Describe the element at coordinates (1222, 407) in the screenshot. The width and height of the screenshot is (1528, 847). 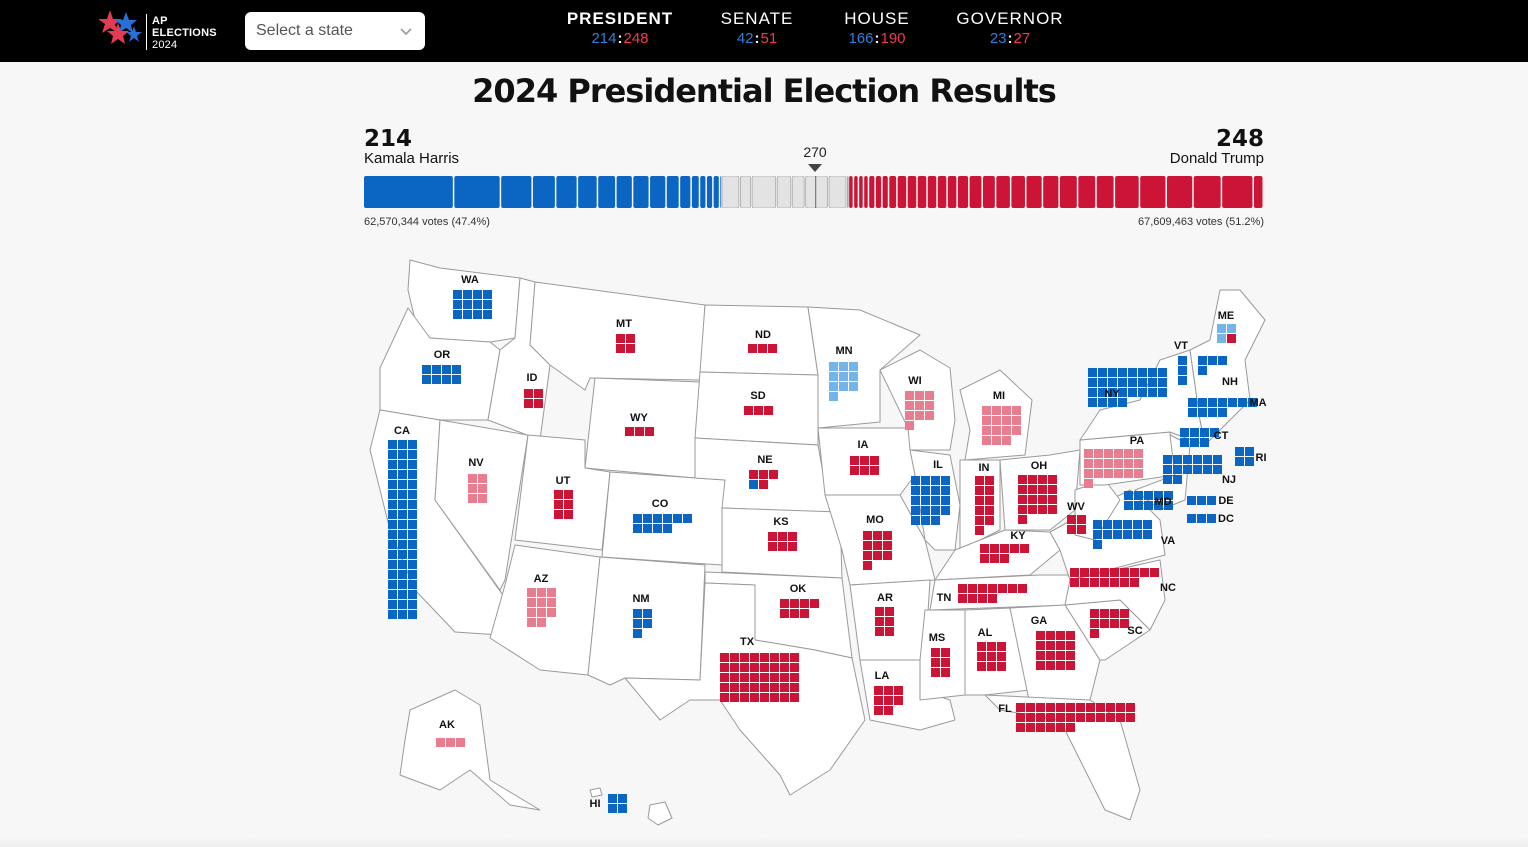
I see `state-tiles-ma` at that location.